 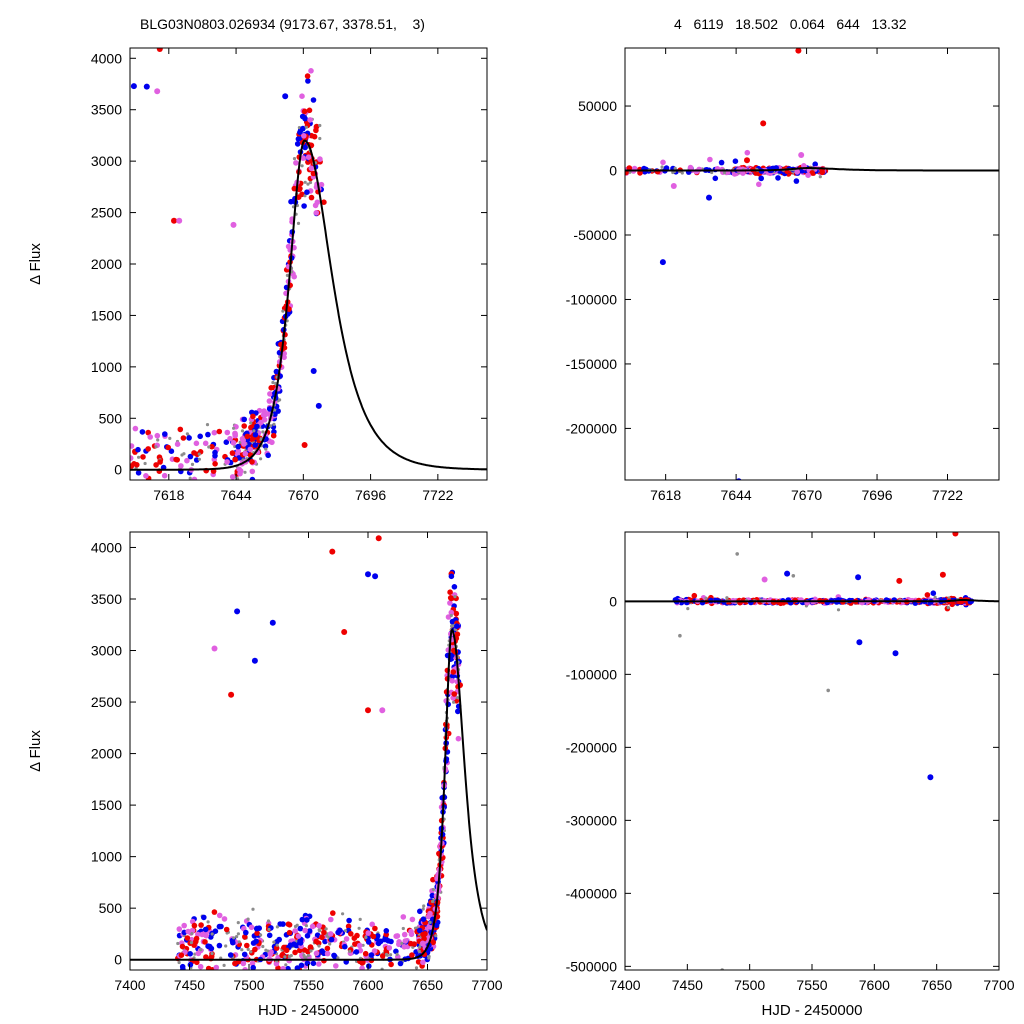 I want to click on y-tick-label: -400000, so click(x=592, y=893).